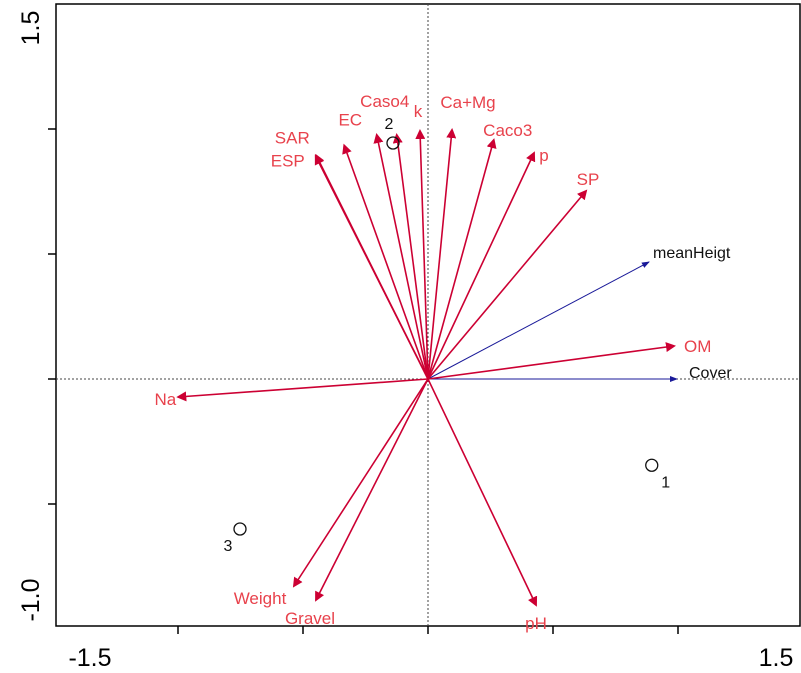 The width and height of the screenshot is (801, 673). I want to click on site-label-1: 1, so click(665, 482).